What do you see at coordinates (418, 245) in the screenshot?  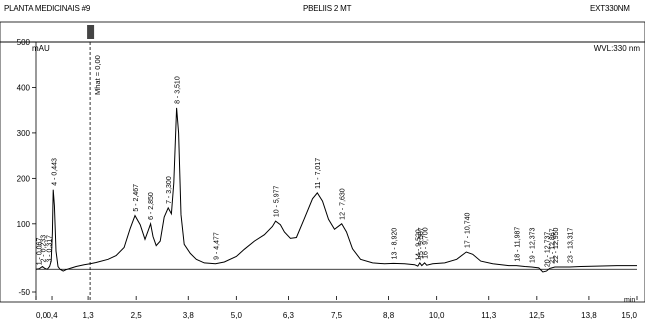 I see `peak-label: 14 - 9,520` at bounding box center [418, 245].